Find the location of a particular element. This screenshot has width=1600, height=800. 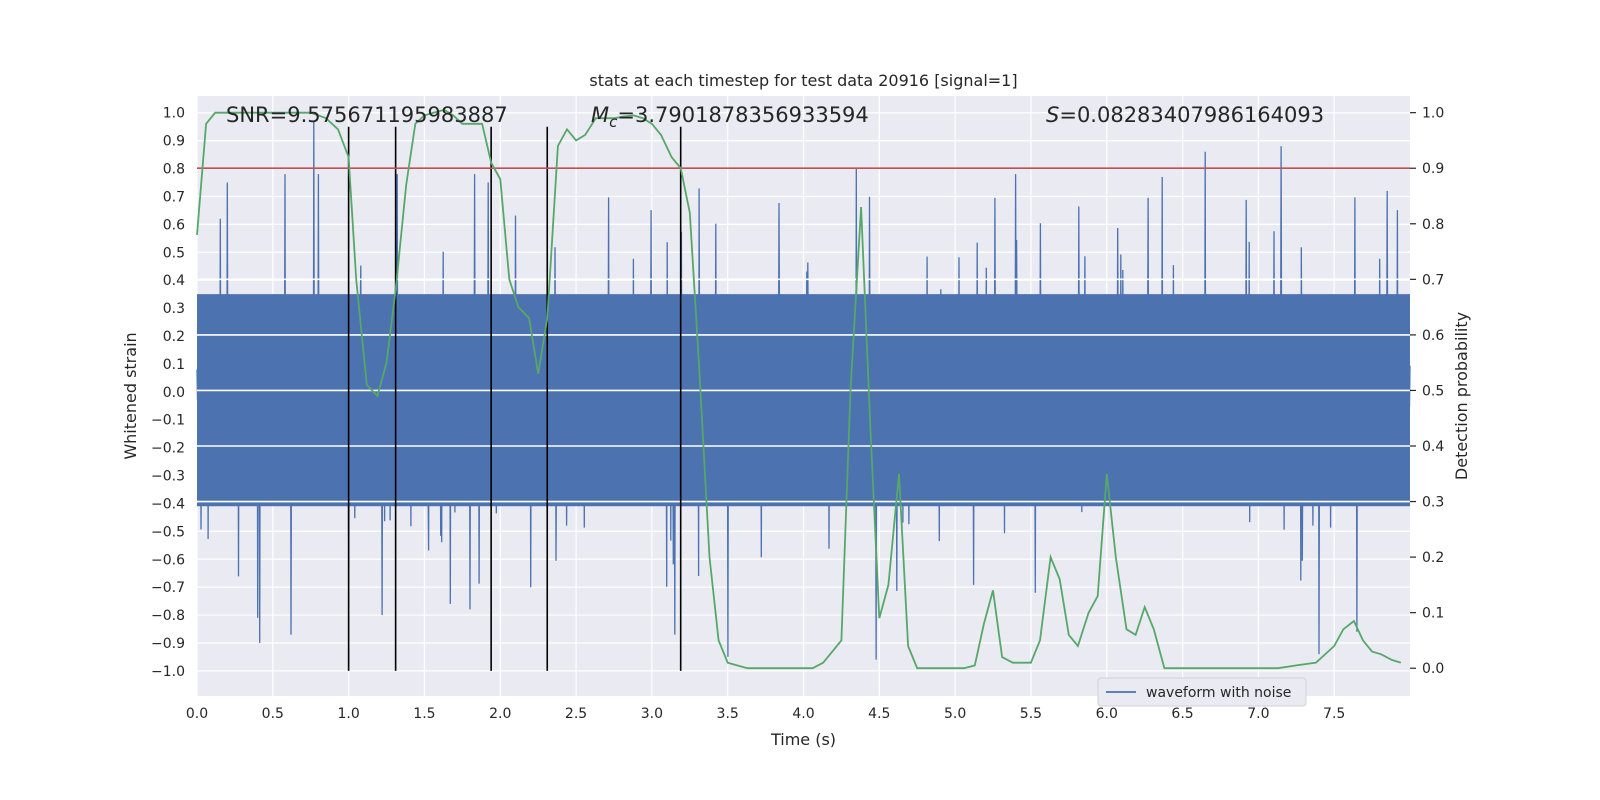

y-tick-label: 0.4 is located at coordinates (174, 281).